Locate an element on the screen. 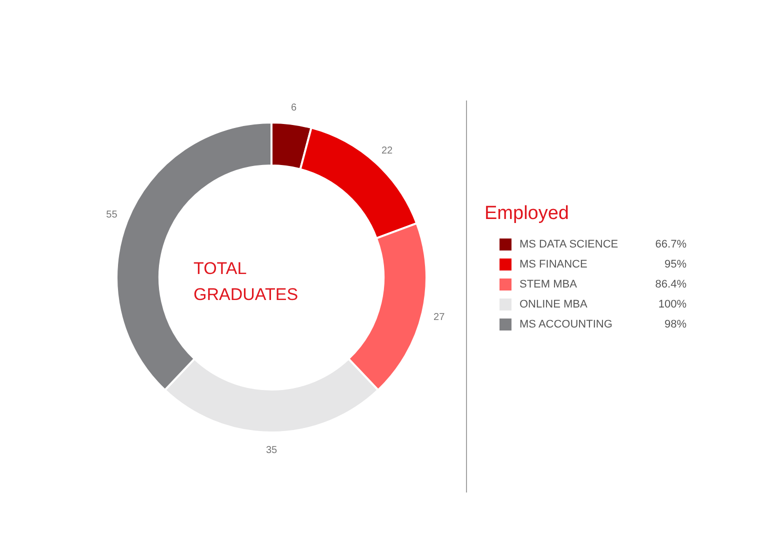 The width and height of the screenshot is (767, 550). text: TOTAL GRADUATES is located at coordinates (246, 281).